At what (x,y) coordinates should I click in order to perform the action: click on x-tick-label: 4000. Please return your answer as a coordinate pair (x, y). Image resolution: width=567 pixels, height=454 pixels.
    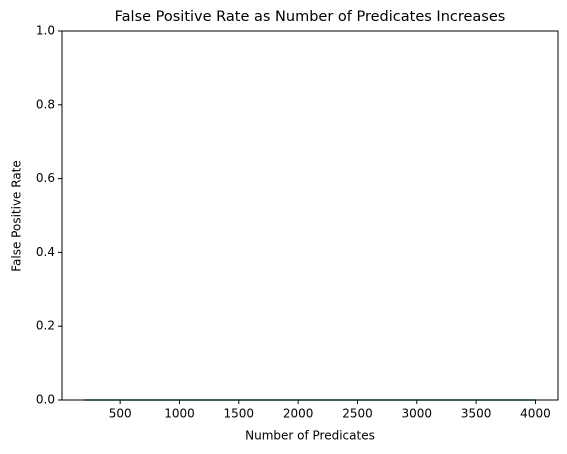
    Looking at the image, I should click on (535, 414).